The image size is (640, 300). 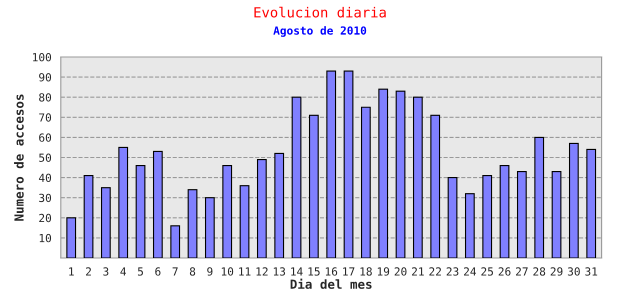 I want to click on y-tick-label: 90, so click(x=45, y=77).